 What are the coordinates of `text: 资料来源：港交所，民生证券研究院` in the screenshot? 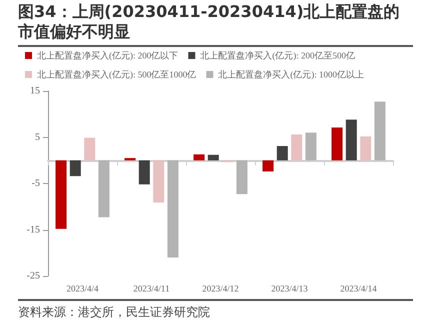 It's located at (215, 310).